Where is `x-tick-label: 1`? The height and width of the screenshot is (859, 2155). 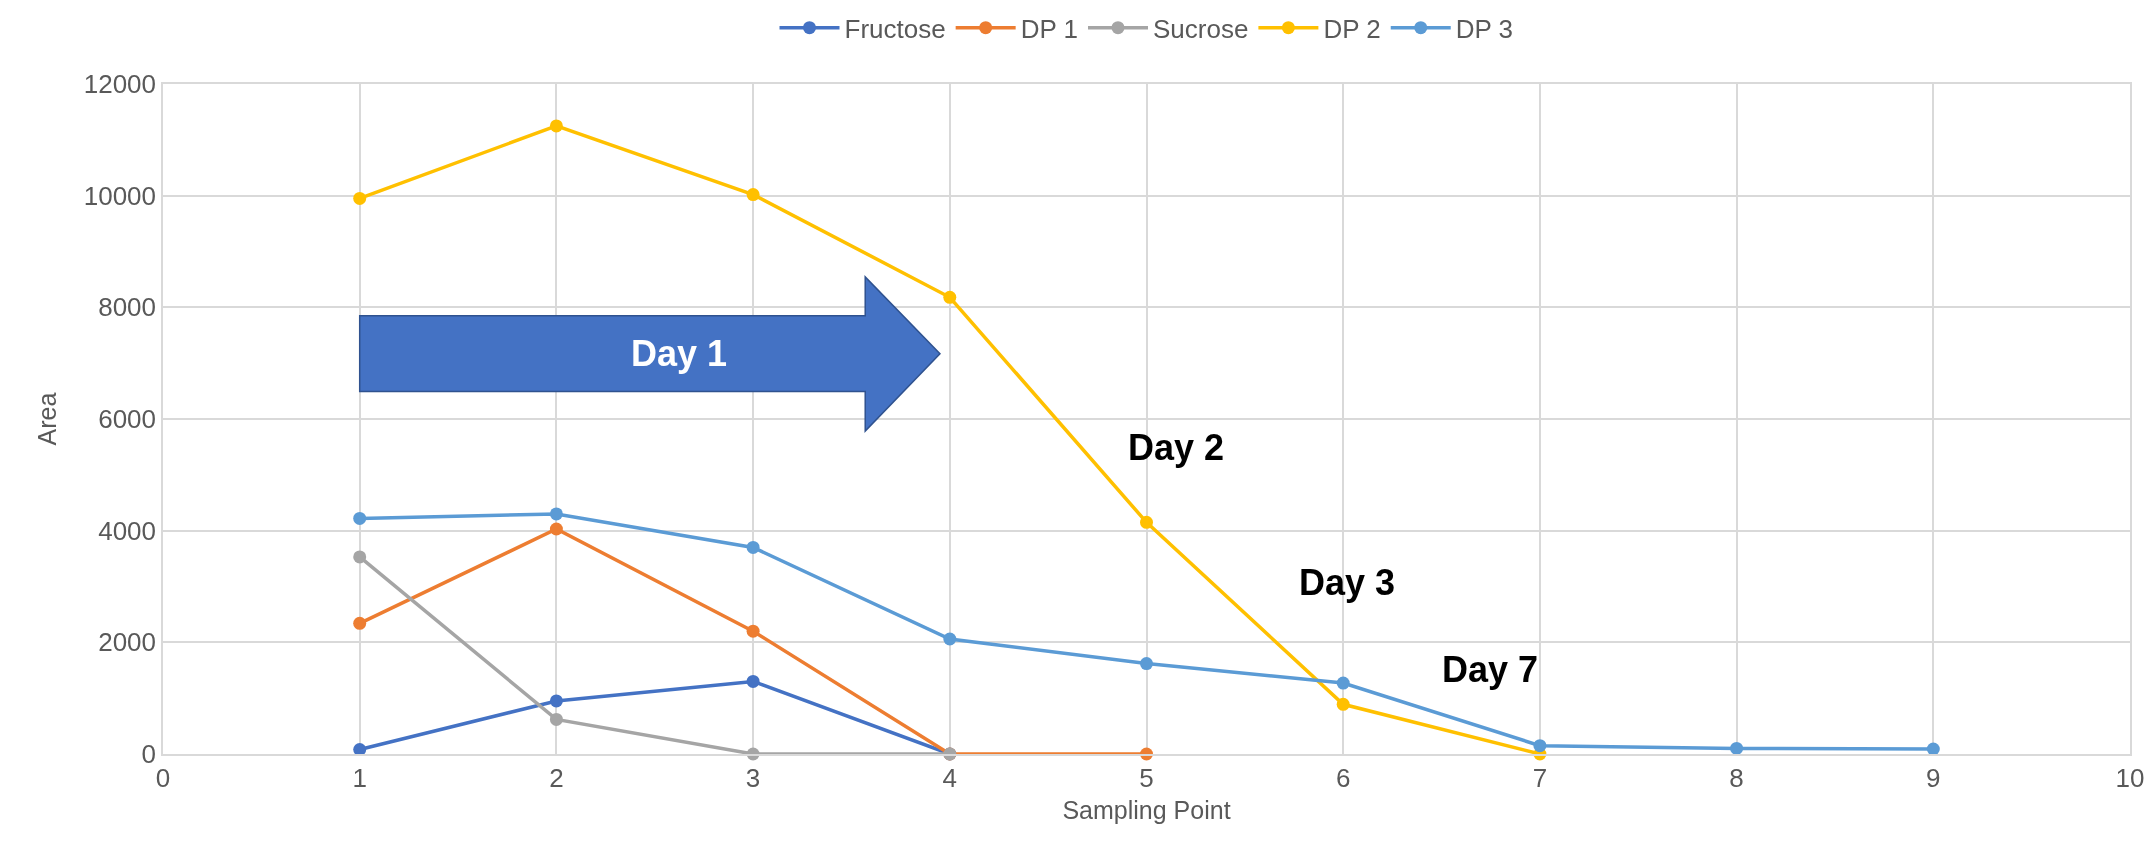
x-tick-label: 1 is located at coordinates (359, 777).